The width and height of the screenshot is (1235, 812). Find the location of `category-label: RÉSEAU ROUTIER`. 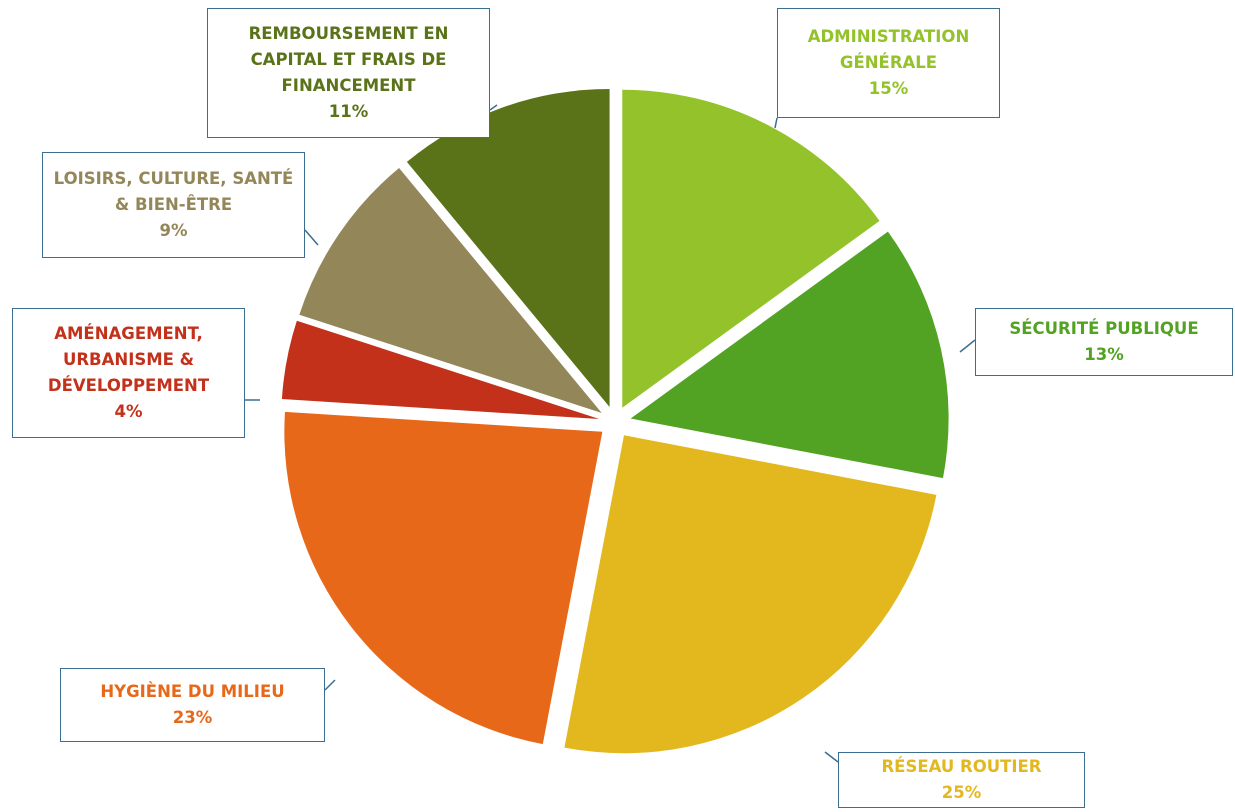

category-label: RÉSEAU ROUTIER is located at coordinates (961, 766).